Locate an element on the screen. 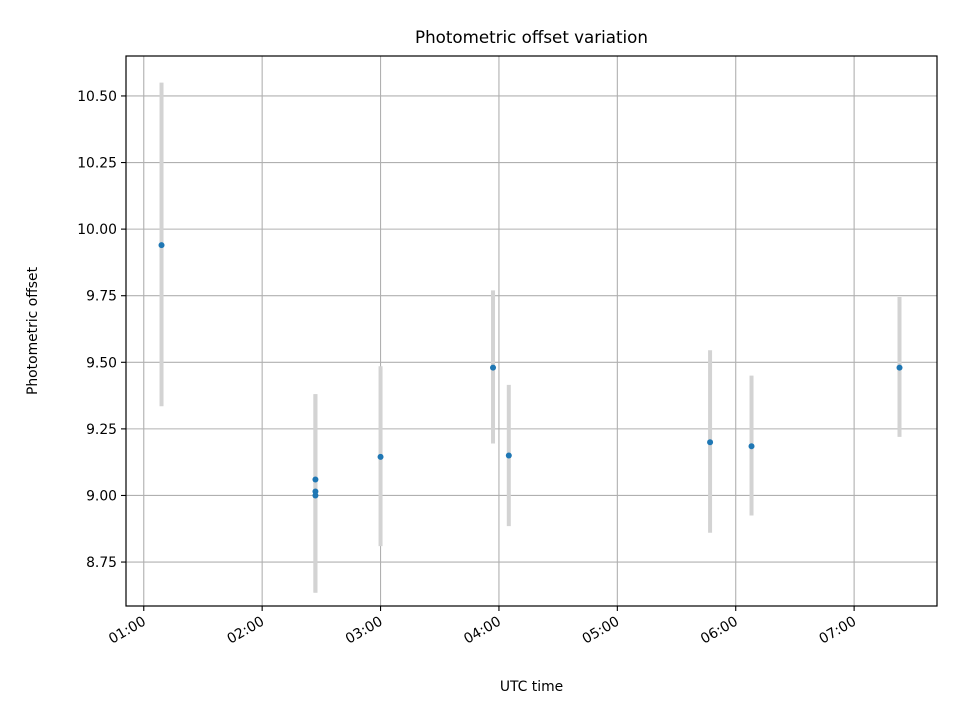 Image resolution: width=960 pixels, height=725 pixels. x-tick-label: 04:00 is located at coordinates (482, 631).